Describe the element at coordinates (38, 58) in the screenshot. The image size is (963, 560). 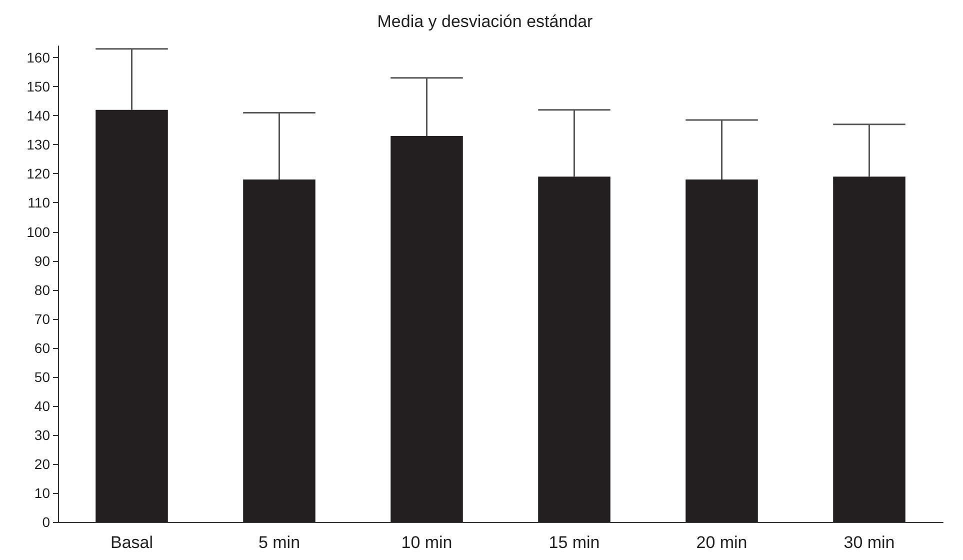
I see `y-tick-label: 160` at that location.